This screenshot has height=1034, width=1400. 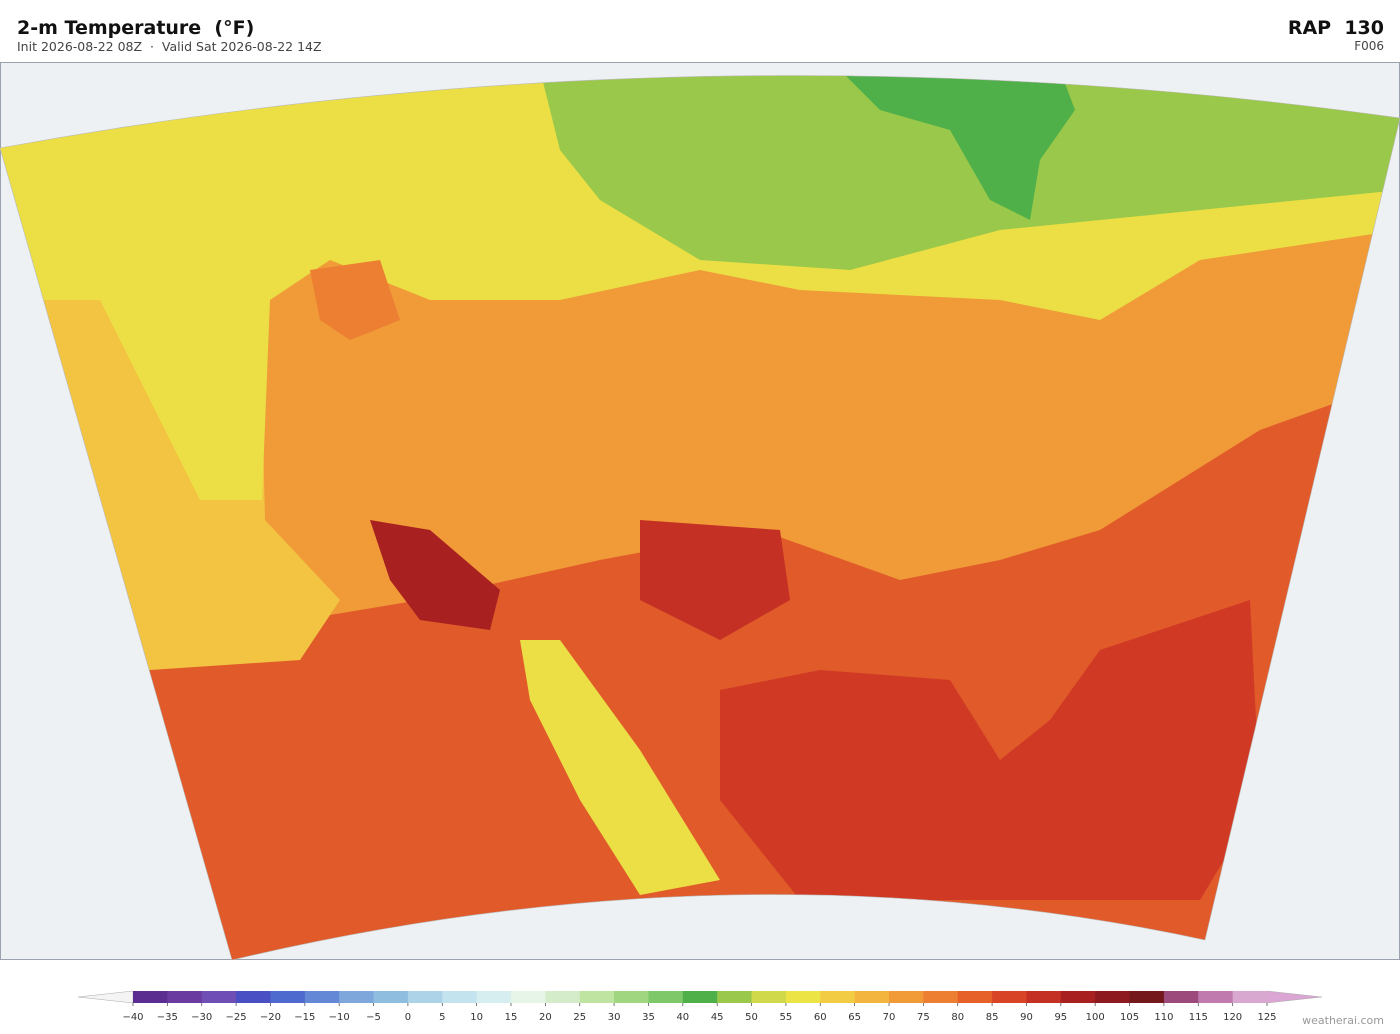 What do you see at coordinates (648, 1017) in the screenshot?
I see `colorbar-tick-label: 35` at bounding box center [648, 1017].